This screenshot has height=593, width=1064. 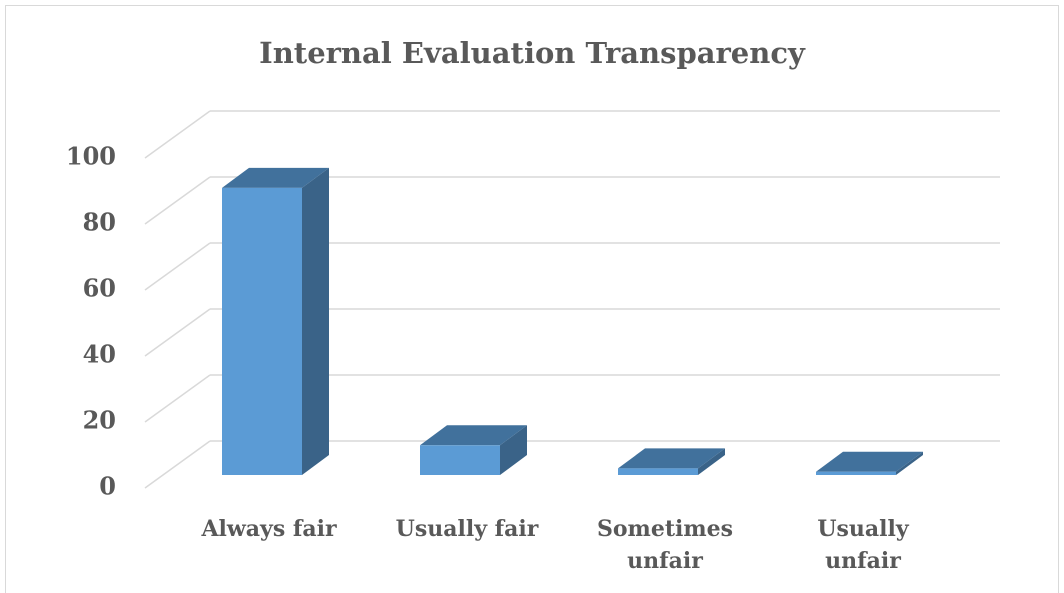 What do you see at coordinates (532, 53) in the screenshot?
I see `chart-title: Internal Evaluation Transparency` at bounding box center [532, 53].